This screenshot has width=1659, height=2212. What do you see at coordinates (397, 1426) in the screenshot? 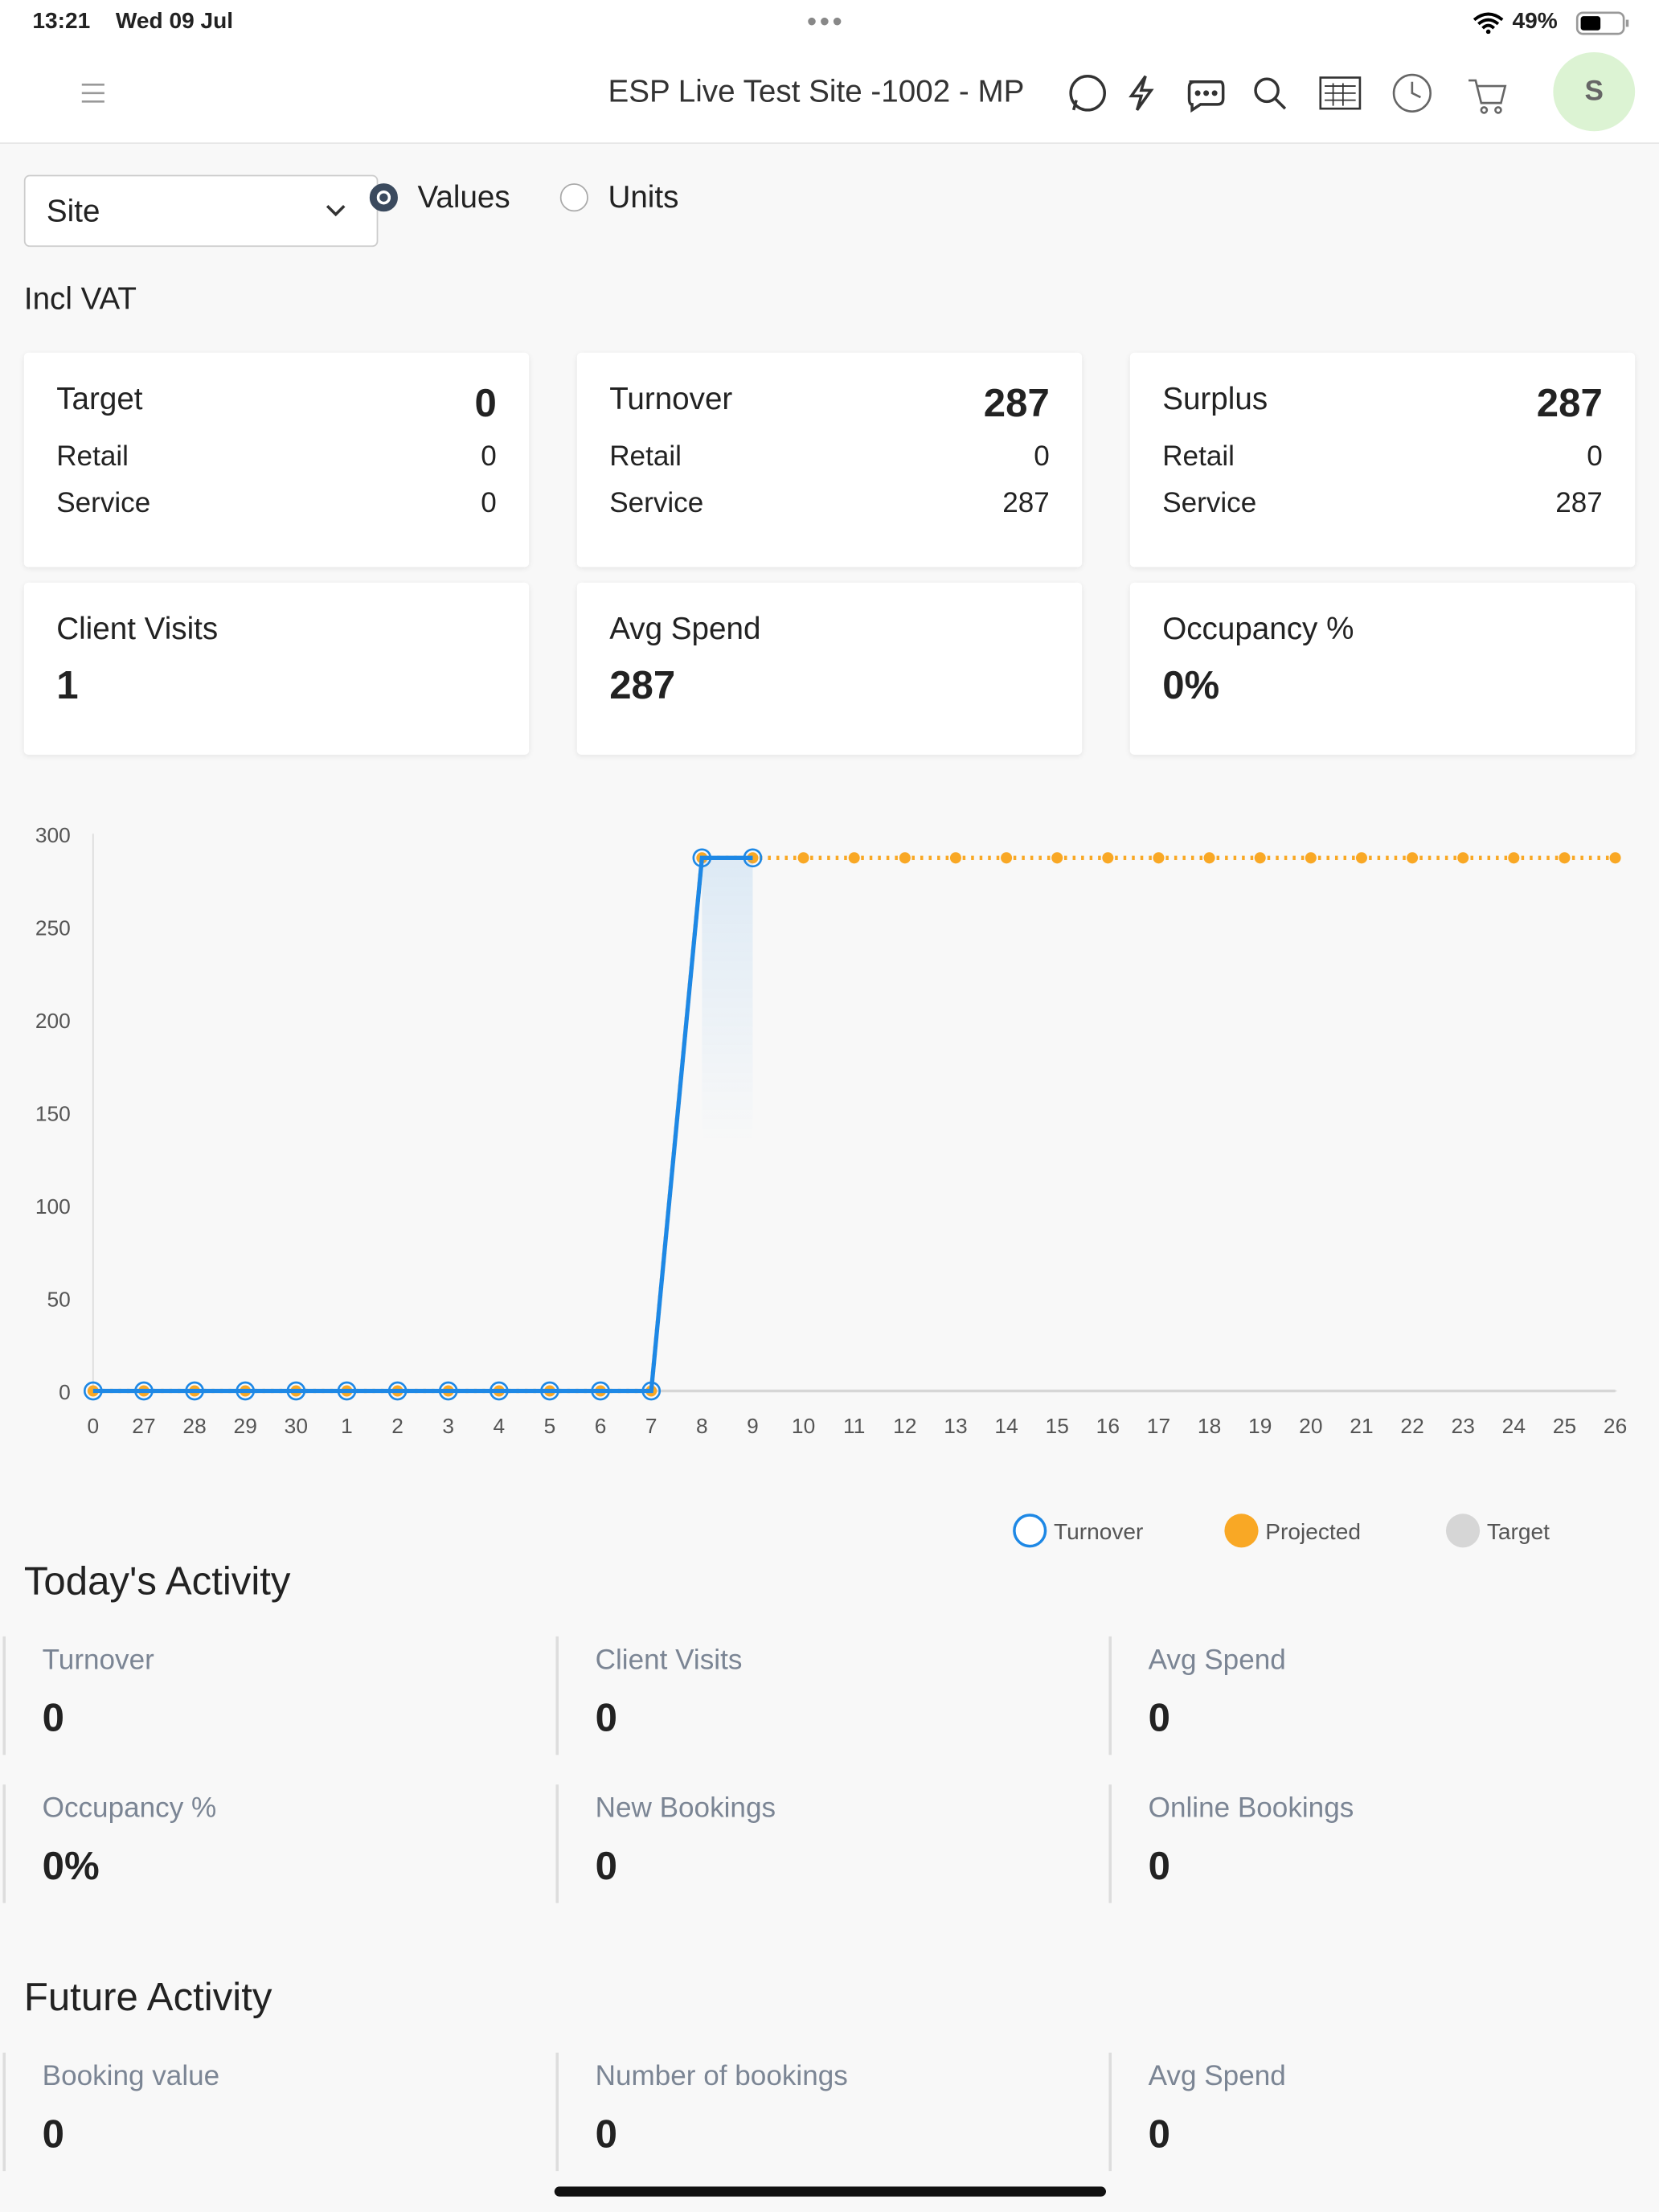
I see `x-tick-label: 2` at bounding box center [397, 1426].